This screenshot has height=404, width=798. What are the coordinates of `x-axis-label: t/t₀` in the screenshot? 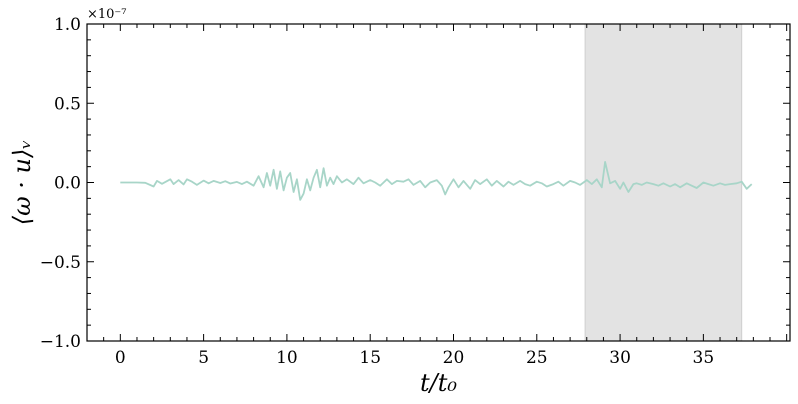 It's located at (438, 383).